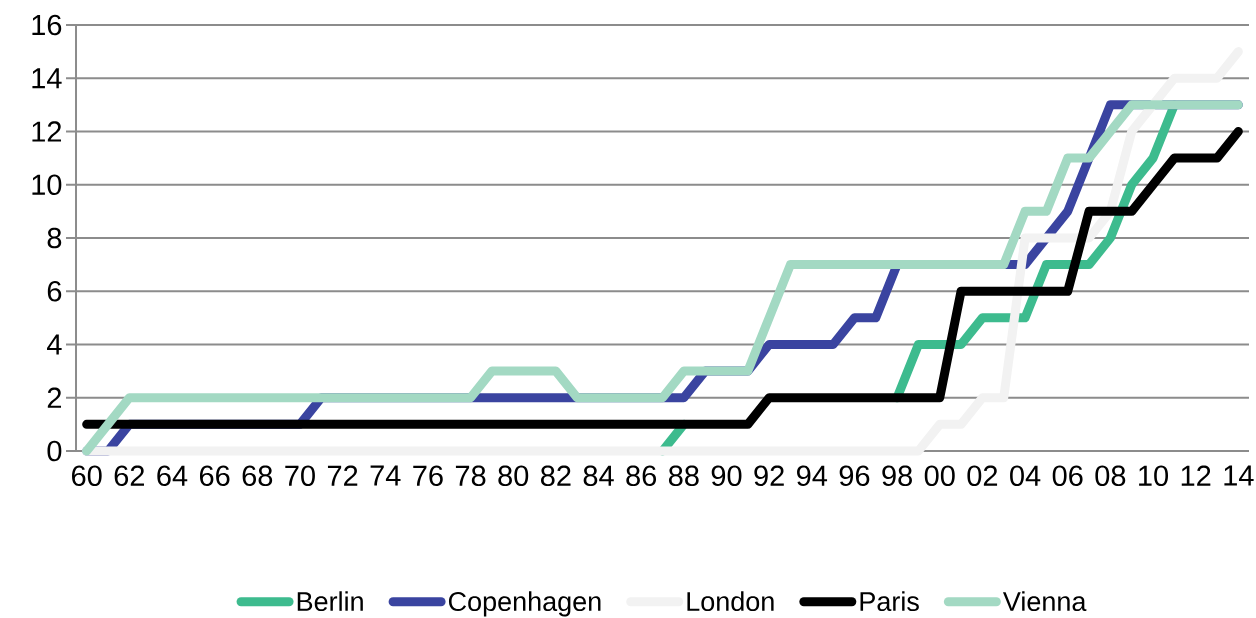  What do you see at coordinates (54, 291) in the screenshot?
I see `y-tick-label: 6` at bounding box center [54, 291].